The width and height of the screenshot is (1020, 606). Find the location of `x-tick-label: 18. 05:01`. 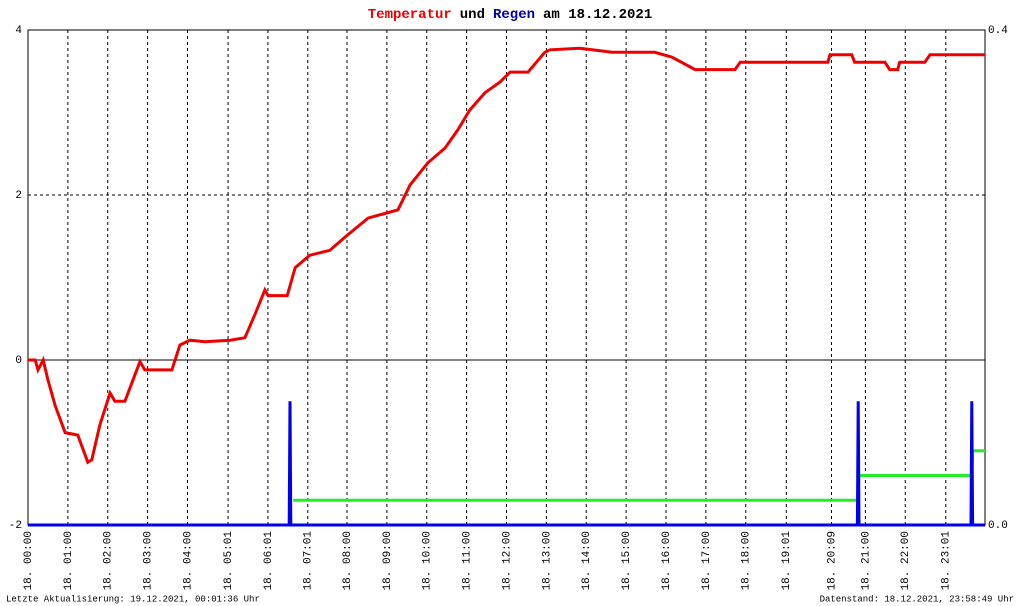

x-tick-label: 18. 05:01 is located at coordinates (229, 561).